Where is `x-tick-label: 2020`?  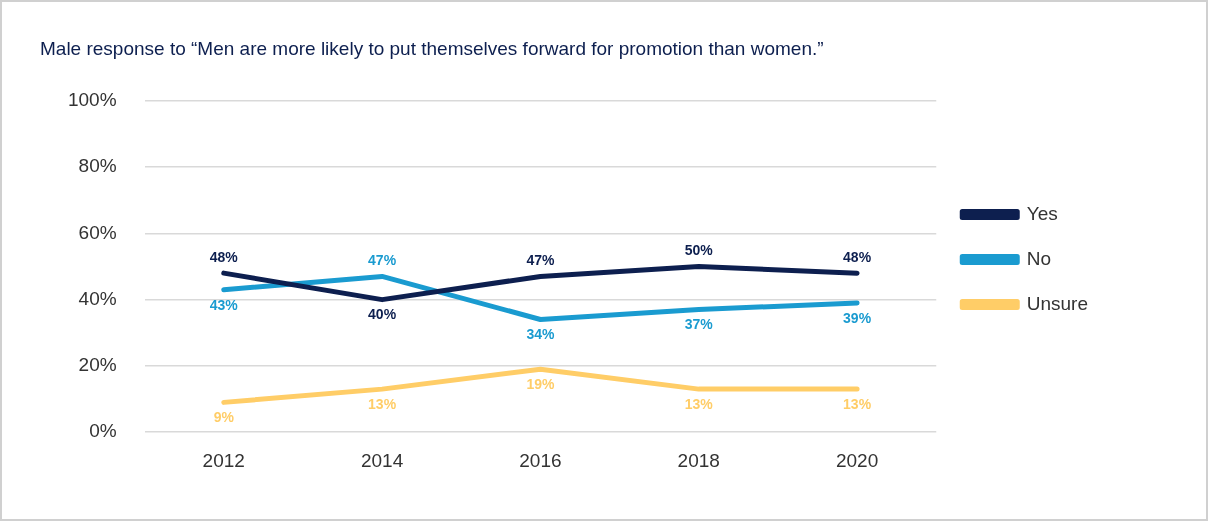 x-tick-label: 2020 is located at coordinates (857, 460).